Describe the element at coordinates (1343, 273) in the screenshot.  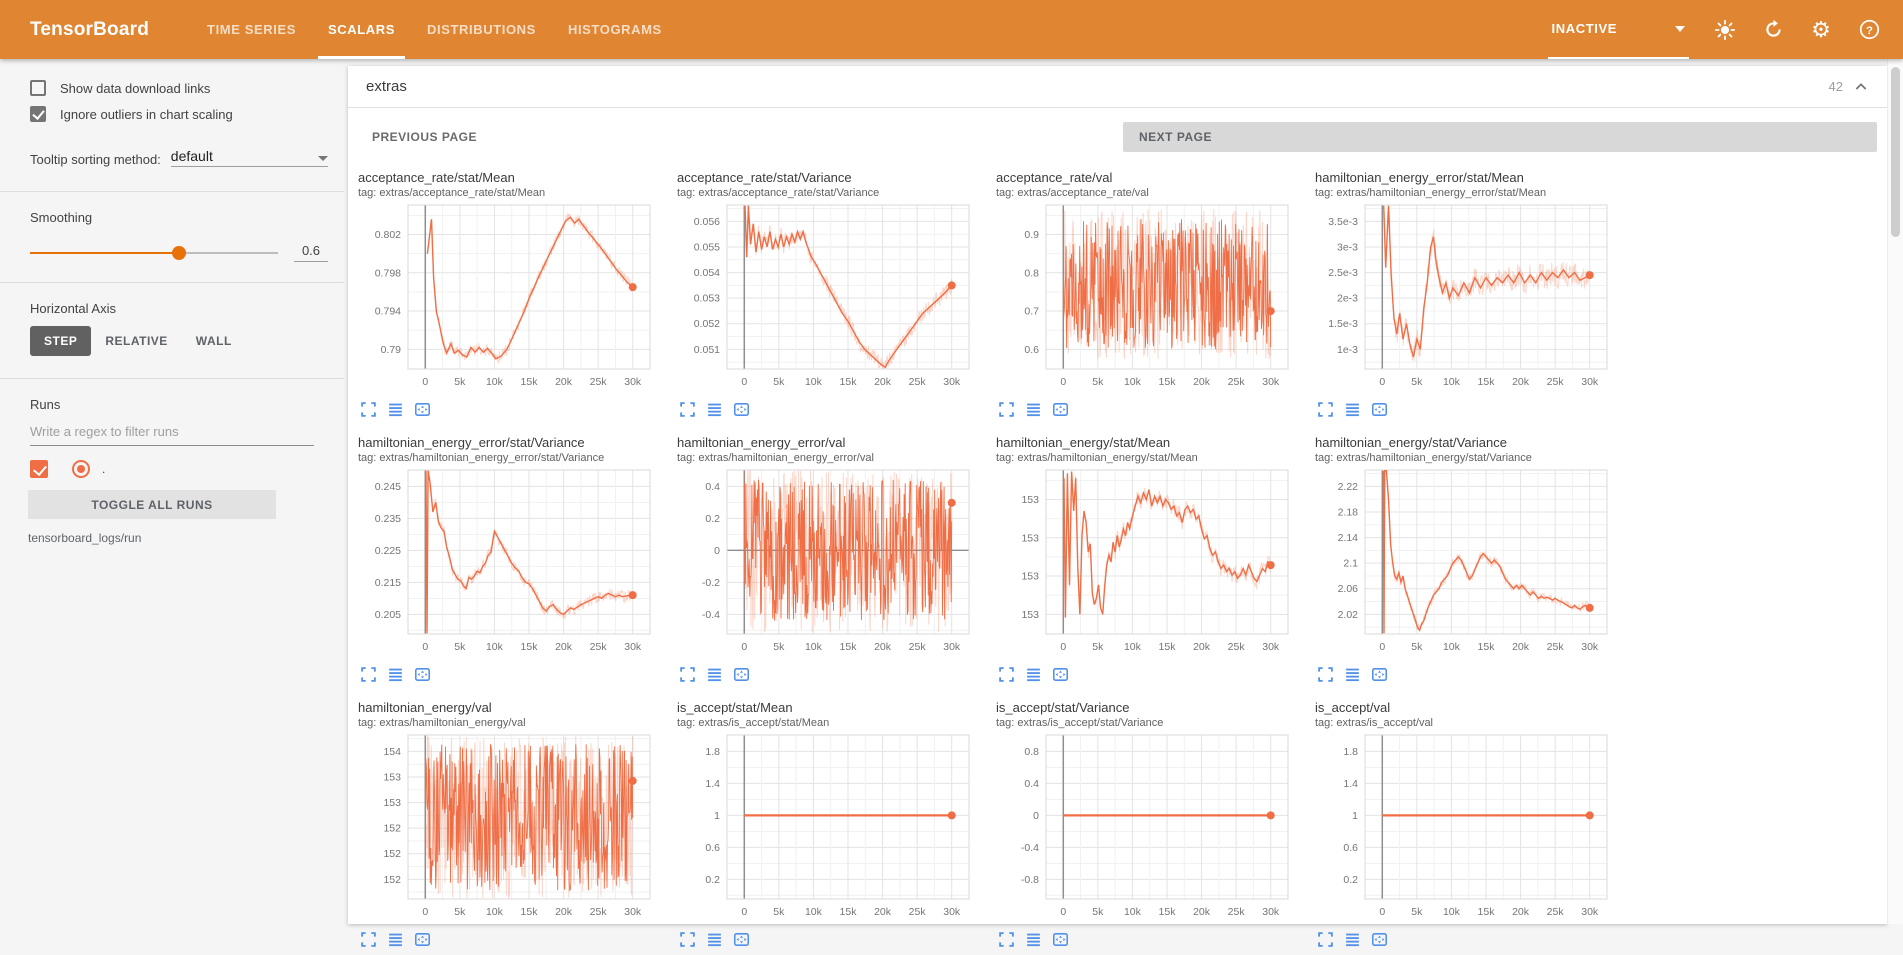
I see `svg-text: 2.5e-3` at that location.